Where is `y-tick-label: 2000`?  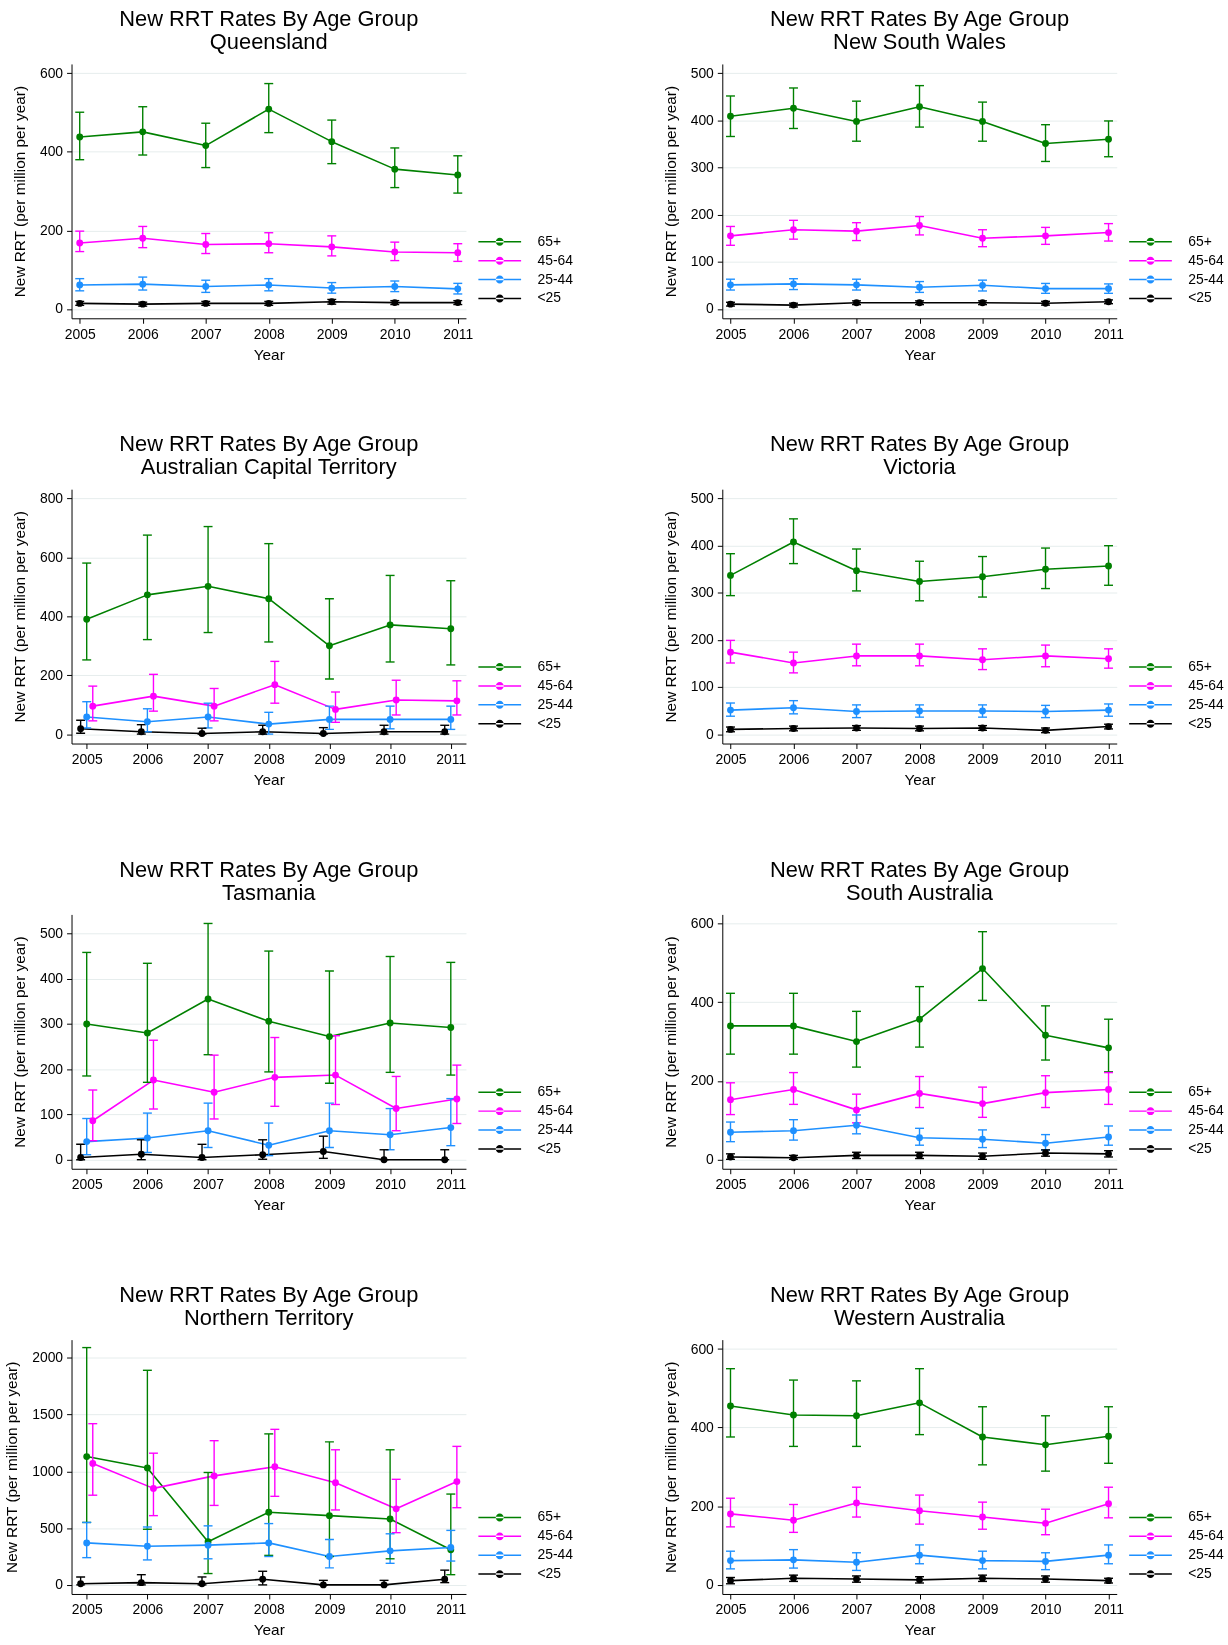
y-tick-label: 2000 is located at coordinates (48, 1357).